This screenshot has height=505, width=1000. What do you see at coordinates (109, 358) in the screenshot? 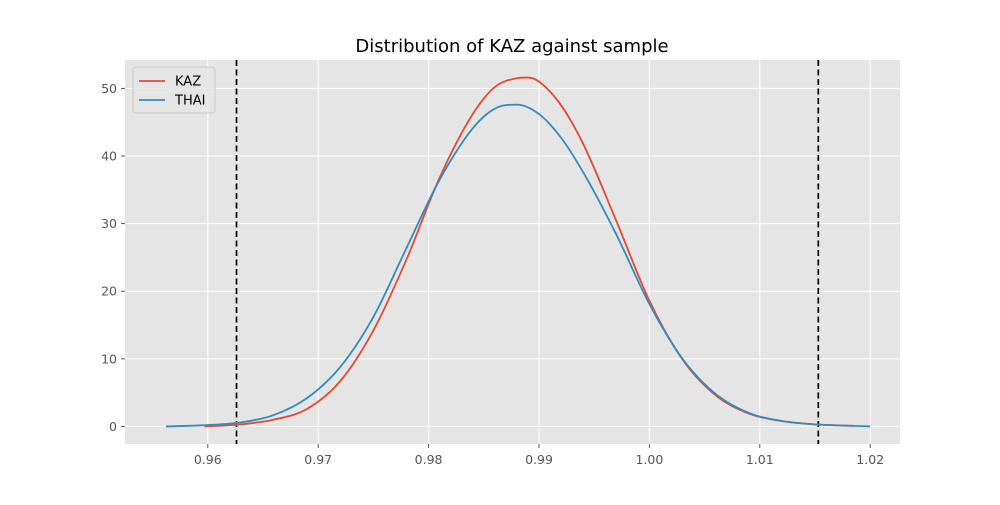
I see `y-tick-label: 10` at bounding box center [109, 358].